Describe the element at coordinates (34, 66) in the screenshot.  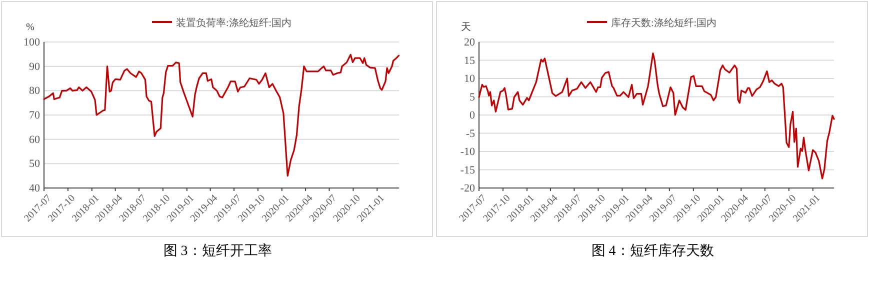
I see `y-tick-label: 90` at that location.